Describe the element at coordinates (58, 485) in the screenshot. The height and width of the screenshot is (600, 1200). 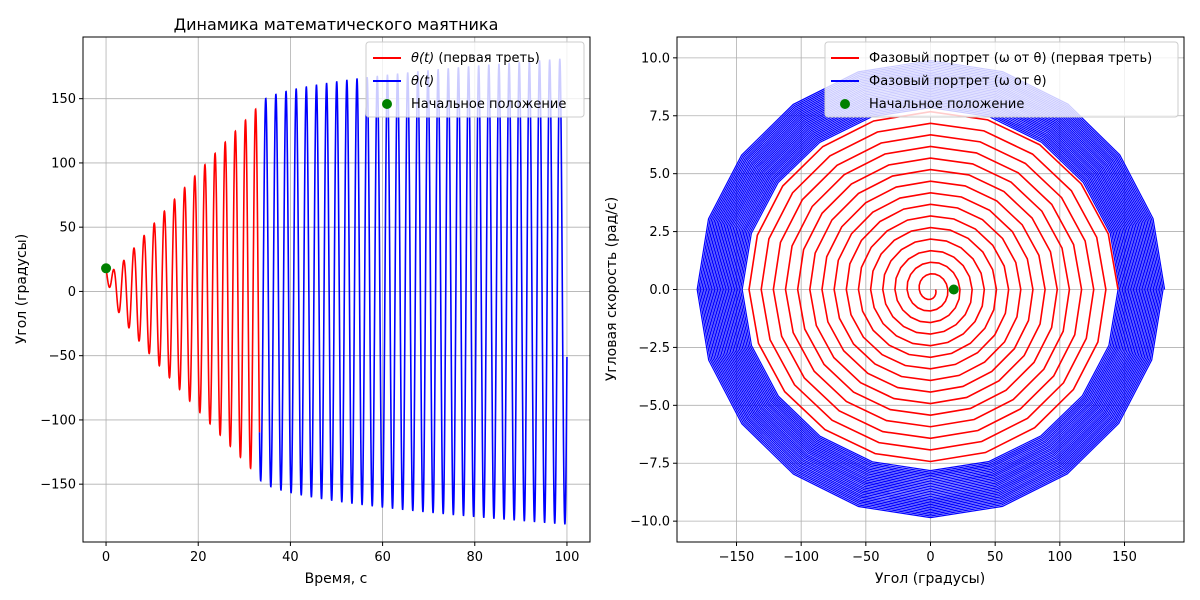
I see `left-y-tick-label: −150` at that location.